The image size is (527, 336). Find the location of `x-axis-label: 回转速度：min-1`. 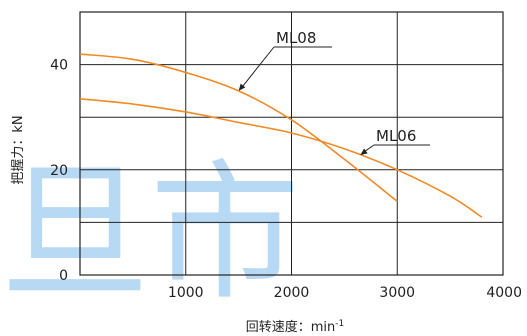

x-axis-label: 回转速度：min-1 is located at coordinates (295, 327).